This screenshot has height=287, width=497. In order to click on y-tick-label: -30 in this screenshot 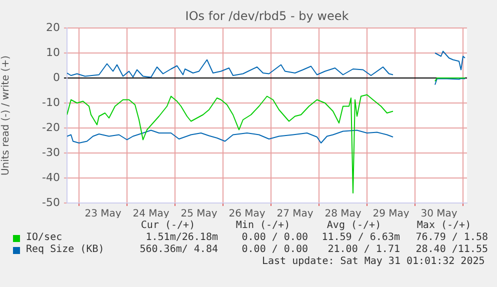, I will do `click(51, 152)`.